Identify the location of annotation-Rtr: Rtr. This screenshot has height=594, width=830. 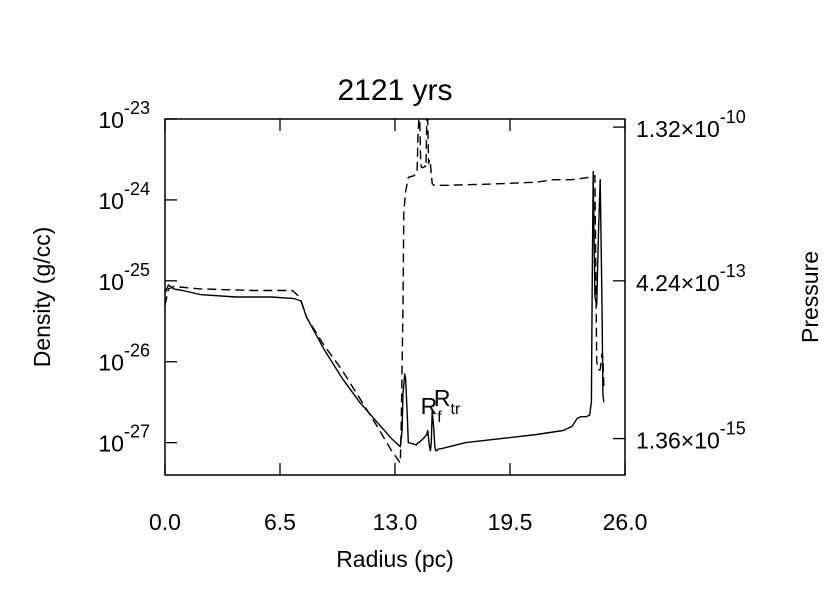
(447, 401).